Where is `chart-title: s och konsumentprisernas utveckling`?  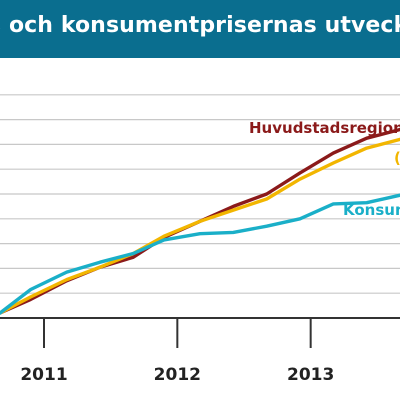
chart-title: s och konsumentprisernas utveckling is located at coordinates (200, 25).